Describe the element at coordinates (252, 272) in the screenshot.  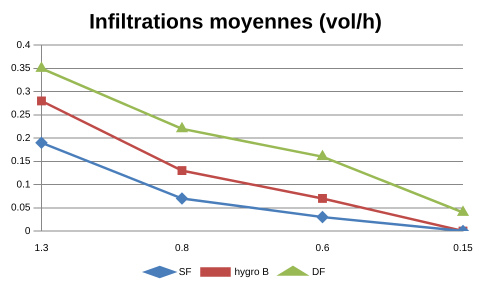
I see `legend-label: hygro B` at that location.